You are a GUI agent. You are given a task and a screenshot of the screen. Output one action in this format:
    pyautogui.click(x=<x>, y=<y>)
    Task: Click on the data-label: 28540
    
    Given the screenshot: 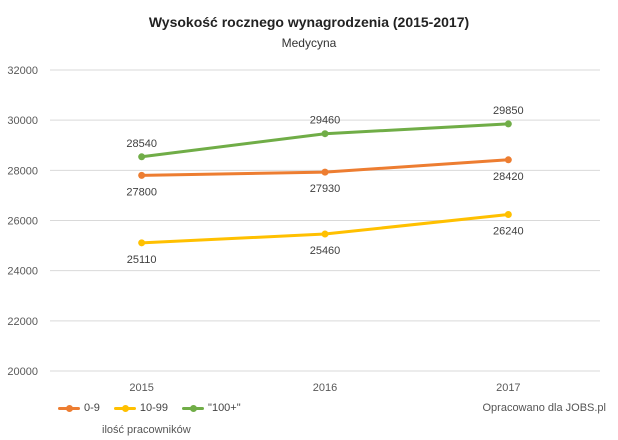 What is the action you would take?
    pyautogui.click(x=141, y=144)
    